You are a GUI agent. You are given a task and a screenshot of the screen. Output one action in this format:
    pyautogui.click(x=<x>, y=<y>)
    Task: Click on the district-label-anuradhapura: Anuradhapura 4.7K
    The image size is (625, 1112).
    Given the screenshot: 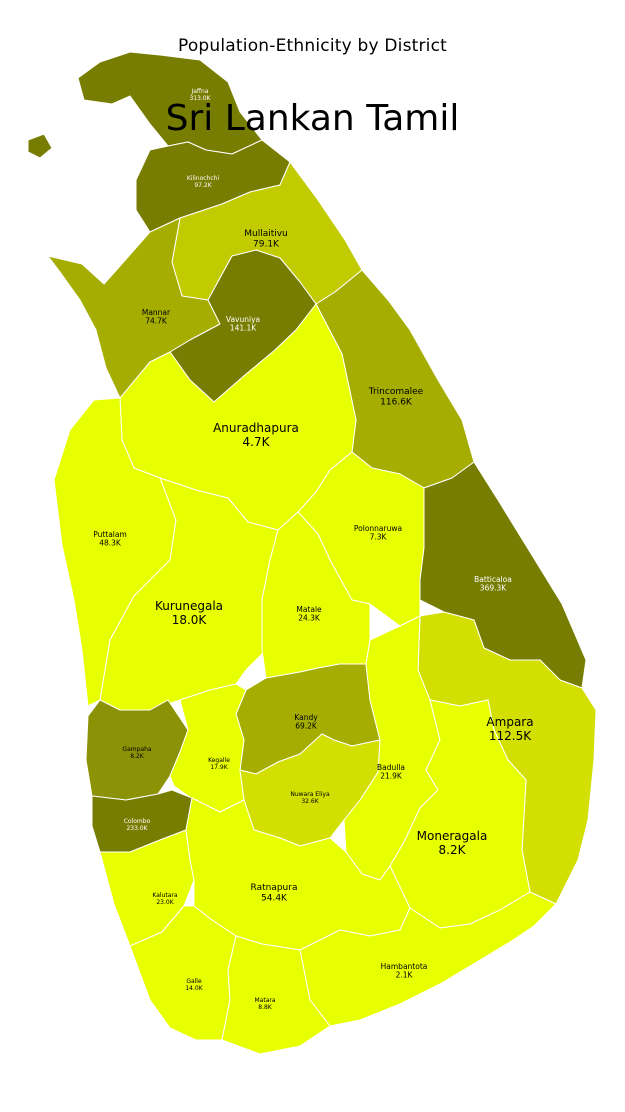 What is the action you would take?
    pyautogui.click(x=256, y=435)
    